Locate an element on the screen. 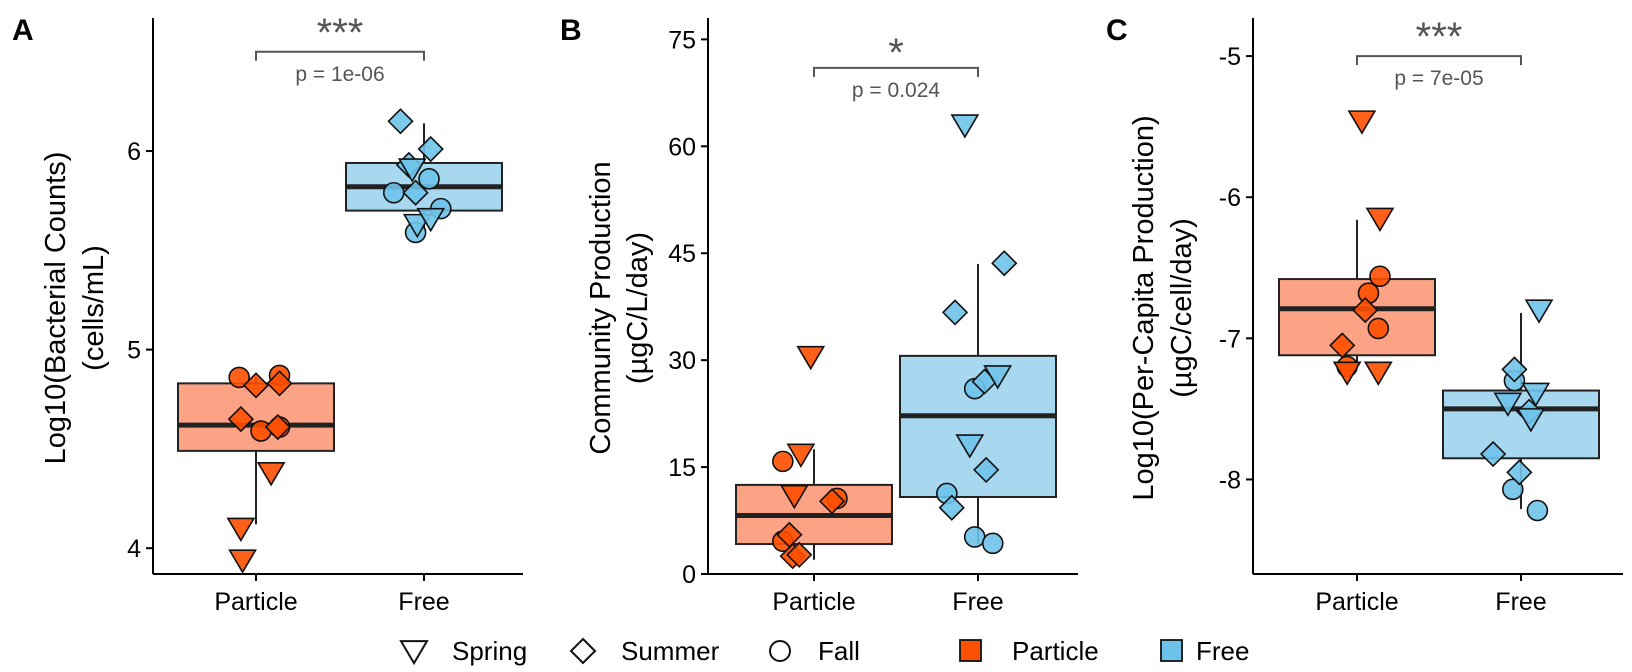 The width and height of the screenshot is (1632, 672). significance-stars: * is located at coordinates (896, 53).